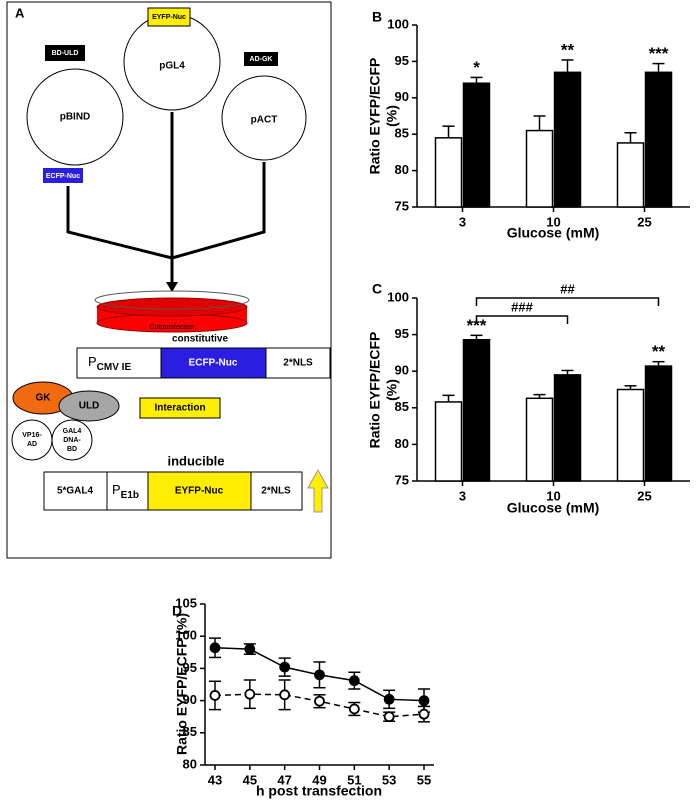 The width and height of the screenshot is (700, 801). Describe the element at coordinates (32, 435) in the screenshot. I see `protein-label: VP16-` at that location.